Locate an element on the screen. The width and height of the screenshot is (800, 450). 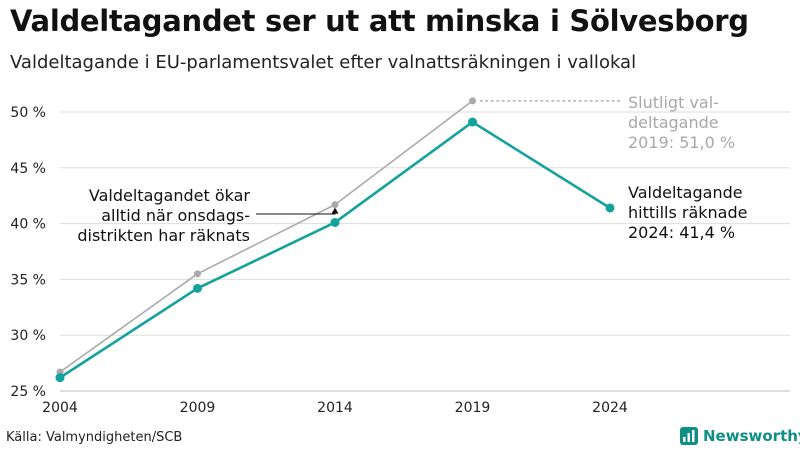
brand-logo: Newsworthy is located at coordinates (740, 436).